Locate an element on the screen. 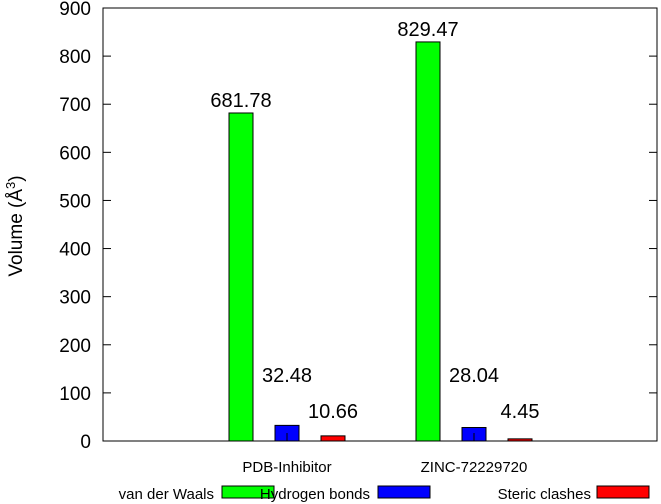 The image size is (661, 504). x-tick-label: ZINC-72229720 is located at coordinates (474, 467).